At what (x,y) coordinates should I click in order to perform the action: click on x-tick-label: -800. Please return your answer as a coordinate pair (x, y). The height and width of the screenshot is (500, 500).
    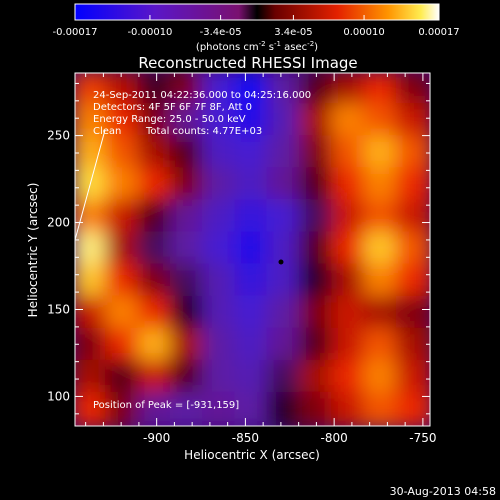
    Looking at the image, I should click on (334, 438).